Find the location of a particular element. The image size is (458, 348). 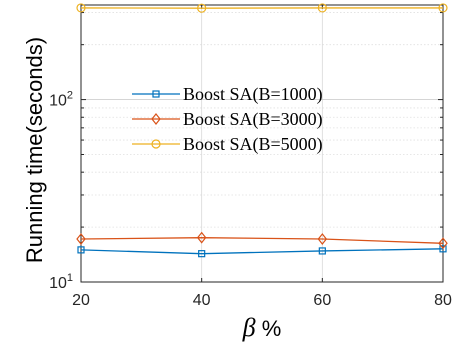

x-tick-label: 20 is located at coordinates (81, 300).